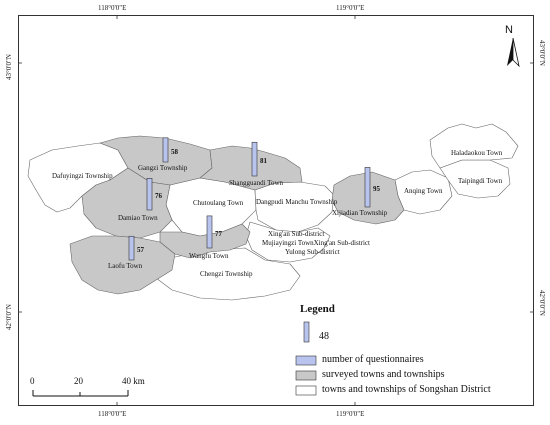 This screenshot has width=550, height=425. I want to click on questionnaire-value: 57, so click(141, 250).